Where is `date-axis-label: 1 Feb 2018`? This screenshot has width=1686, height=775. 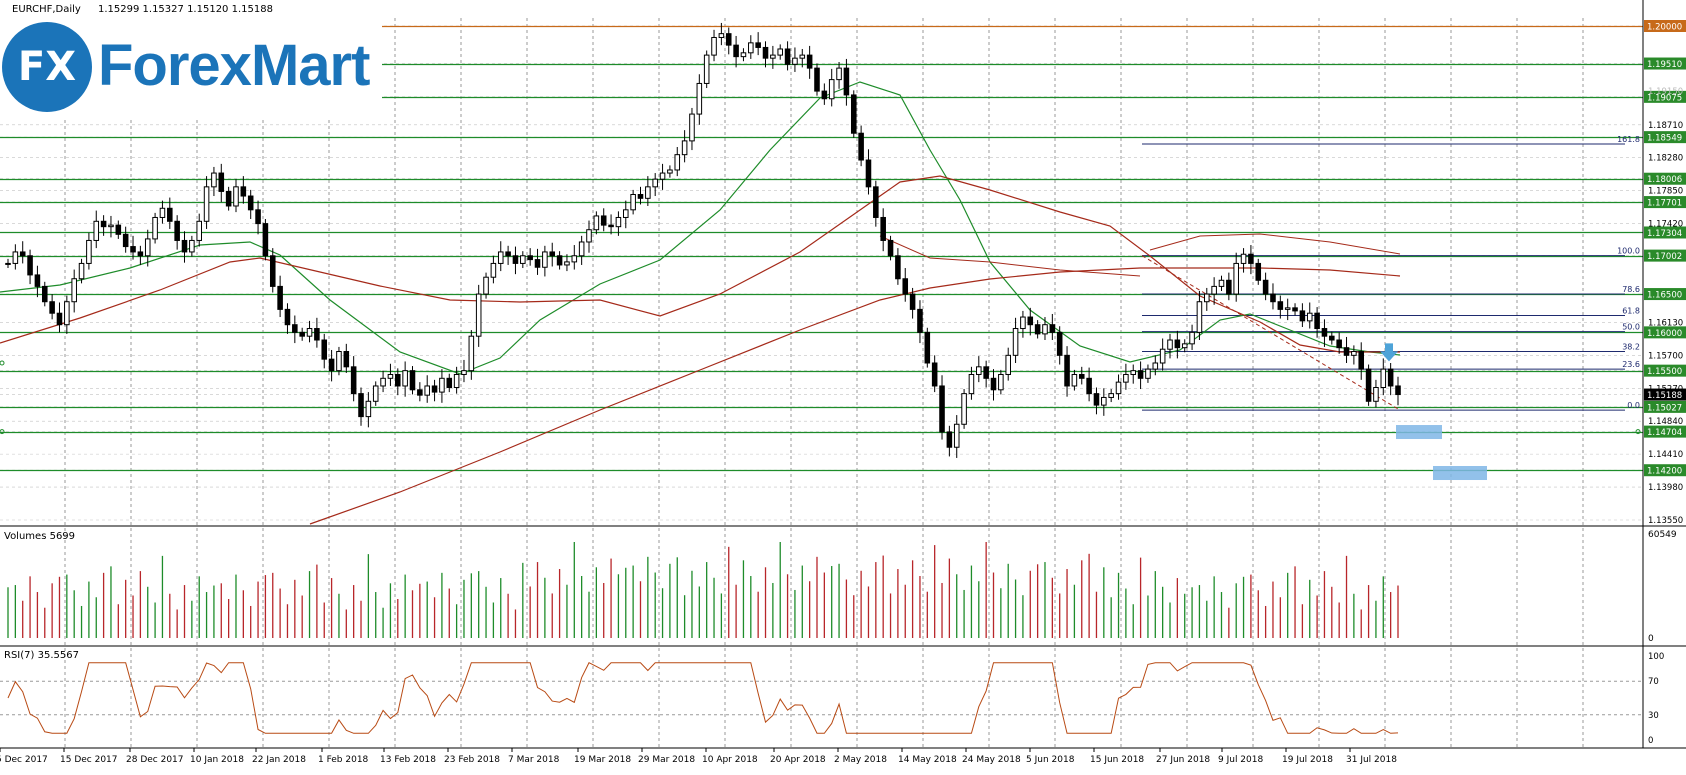
date-axis-label: 1 Feb 2018 is located at coordinates (343, 760).